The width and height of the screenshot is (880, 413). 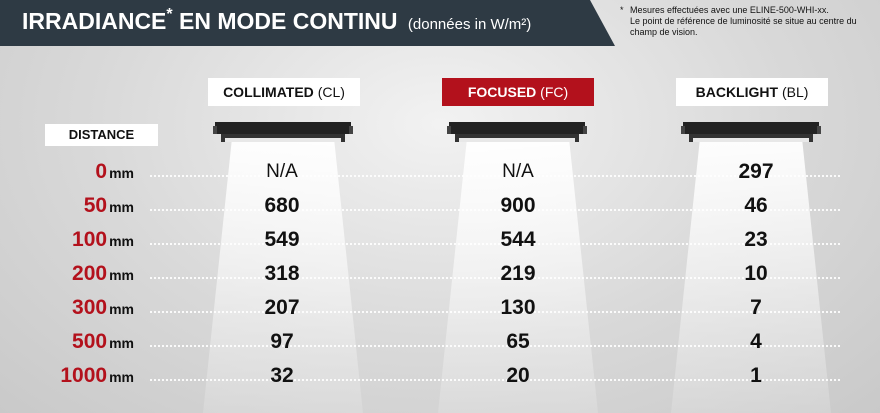 I want to click on value-focused: 130, so click(x=518, y=307).